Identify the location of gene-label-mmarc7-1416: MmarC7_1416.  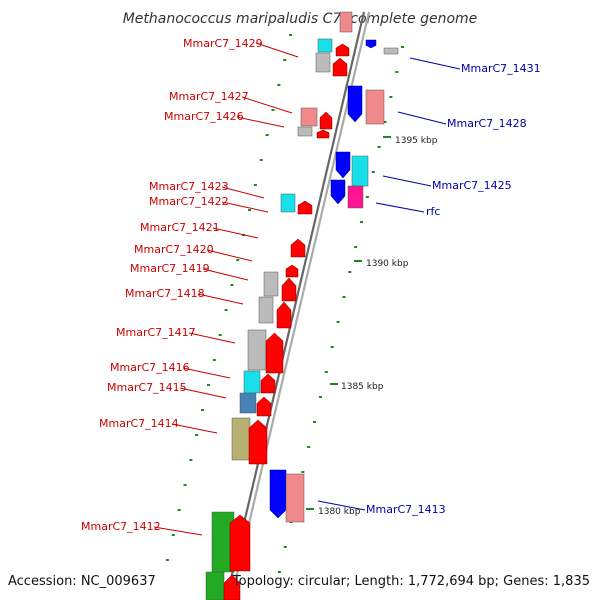
(150, 367).